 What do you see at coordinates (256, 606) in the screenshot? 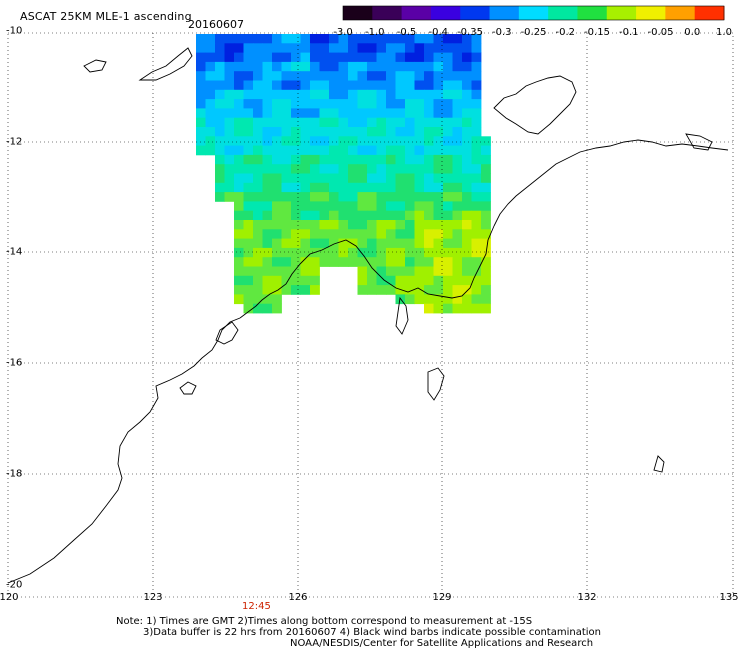
I see `time-marker: 12:45` at bounding box center [256, 606].